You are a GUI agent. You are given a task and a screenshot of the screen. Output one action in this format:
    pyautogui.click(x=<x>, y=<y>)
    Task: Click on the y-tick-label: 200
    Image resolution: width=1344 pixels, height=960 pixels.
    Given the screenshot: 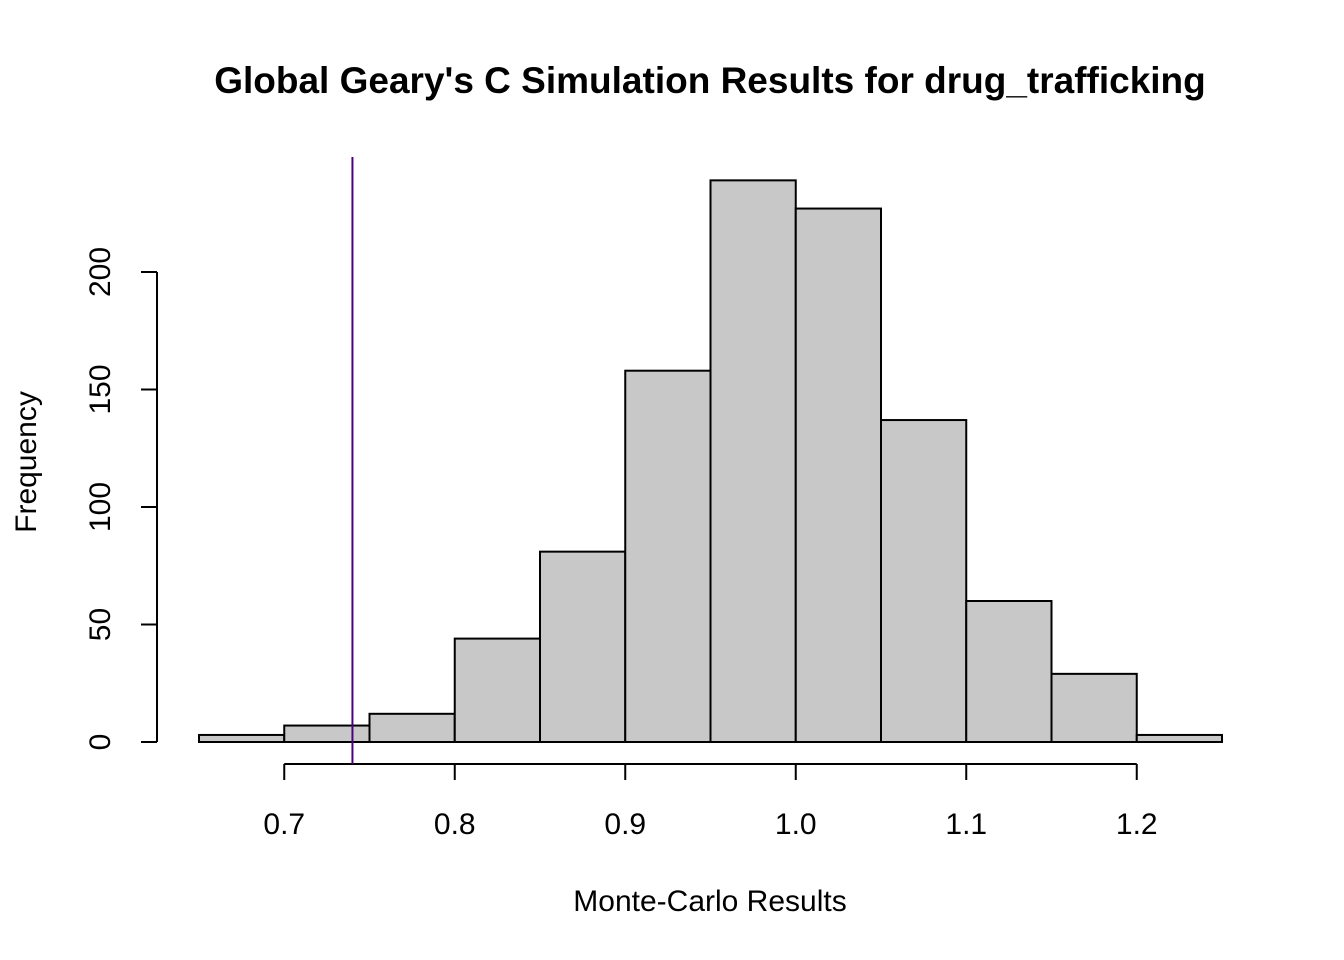 What is the action you would take?
    pyautogui.click(x=100, y=272)
    